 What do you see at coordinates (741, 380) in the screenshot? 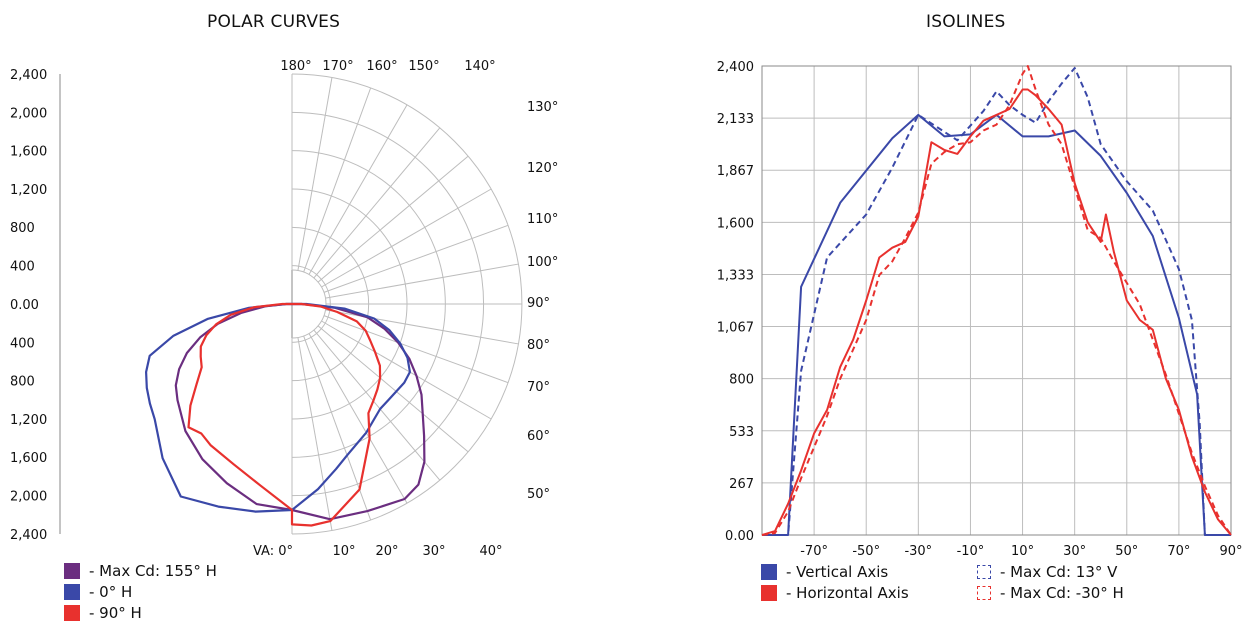
I see `iso-y-tick: 800` at bounding box center [741, 380].